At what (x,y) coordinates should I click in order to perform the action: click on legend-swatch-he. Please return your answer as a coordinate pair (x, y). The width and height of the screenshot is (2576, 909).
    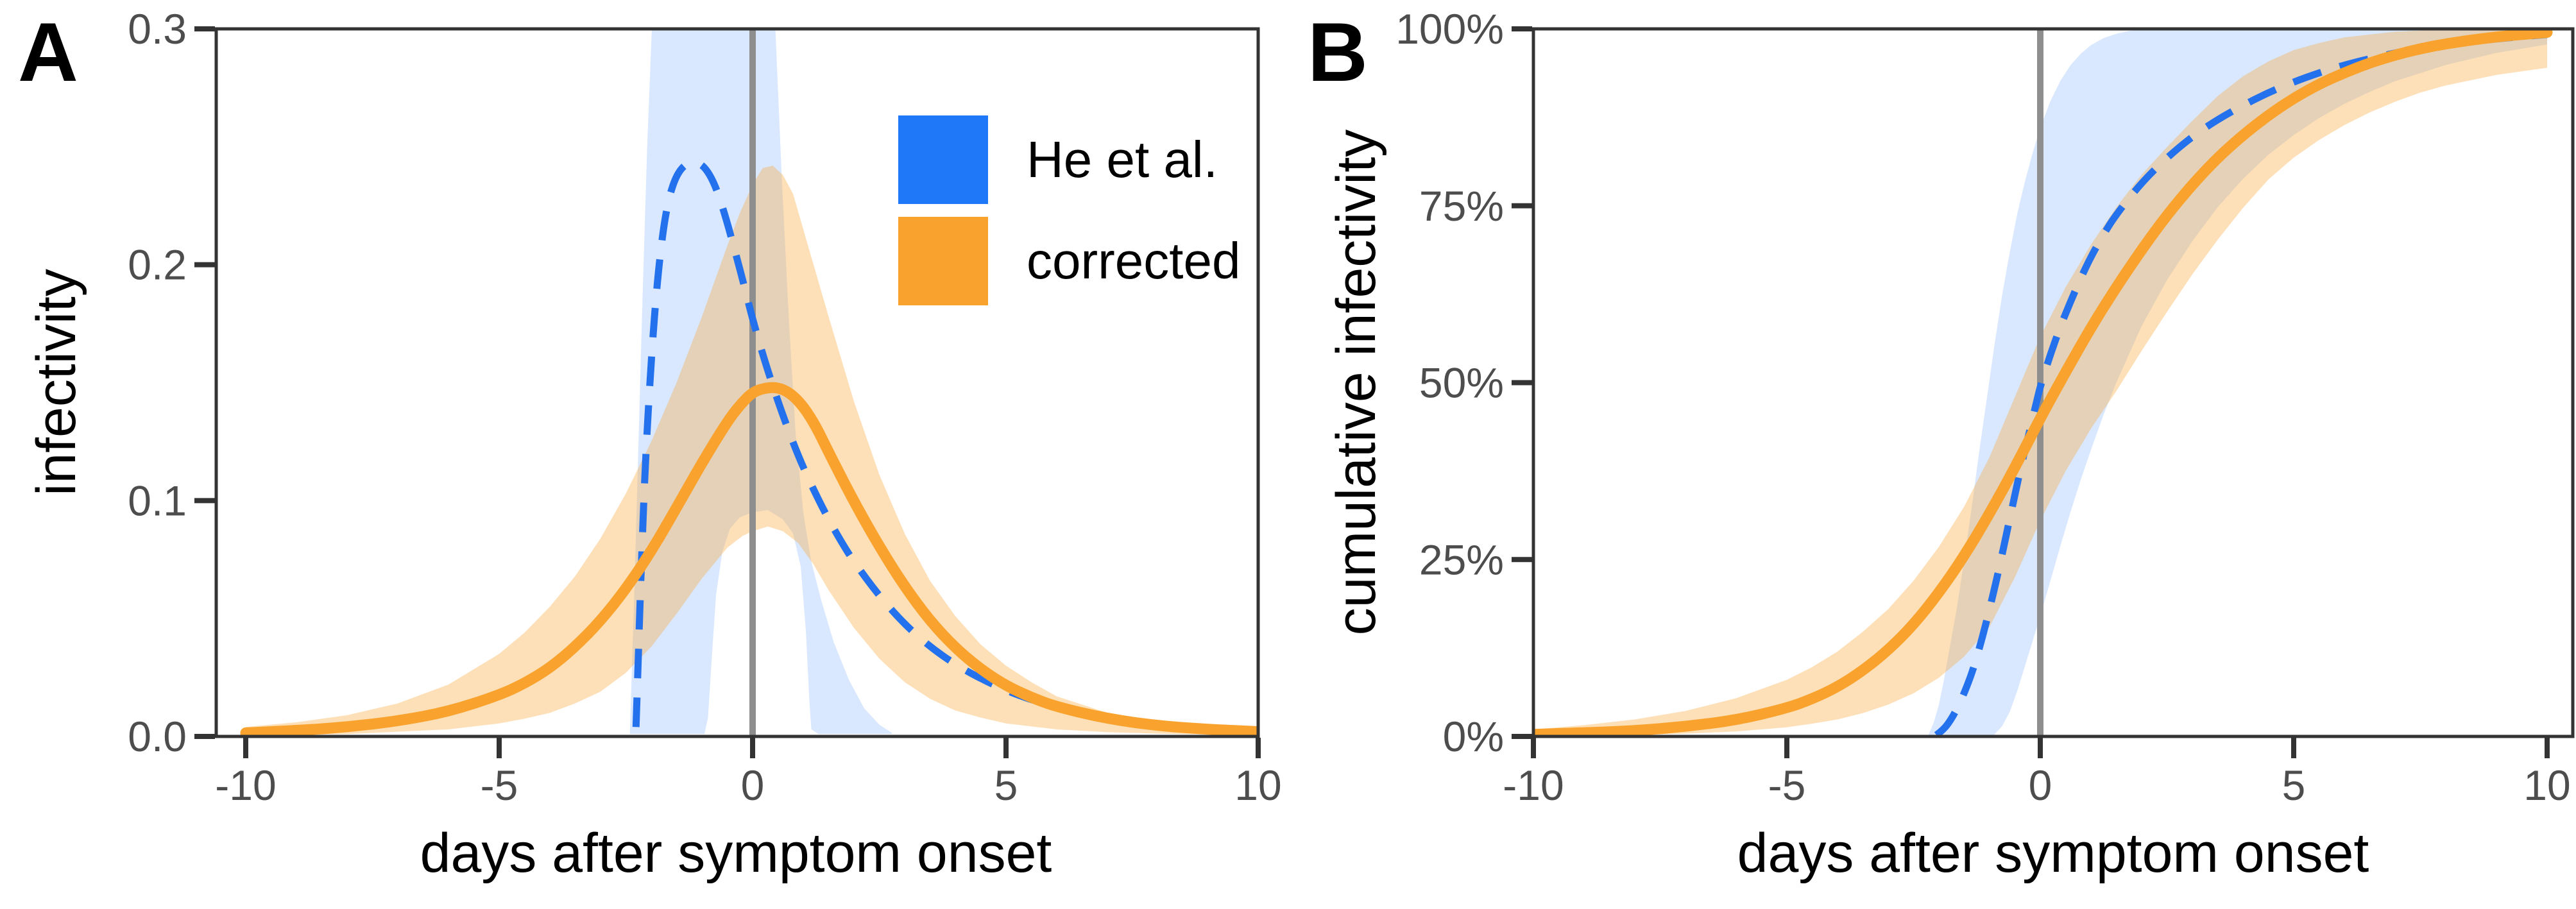
    Looking at the image, I should click on (943, 159).